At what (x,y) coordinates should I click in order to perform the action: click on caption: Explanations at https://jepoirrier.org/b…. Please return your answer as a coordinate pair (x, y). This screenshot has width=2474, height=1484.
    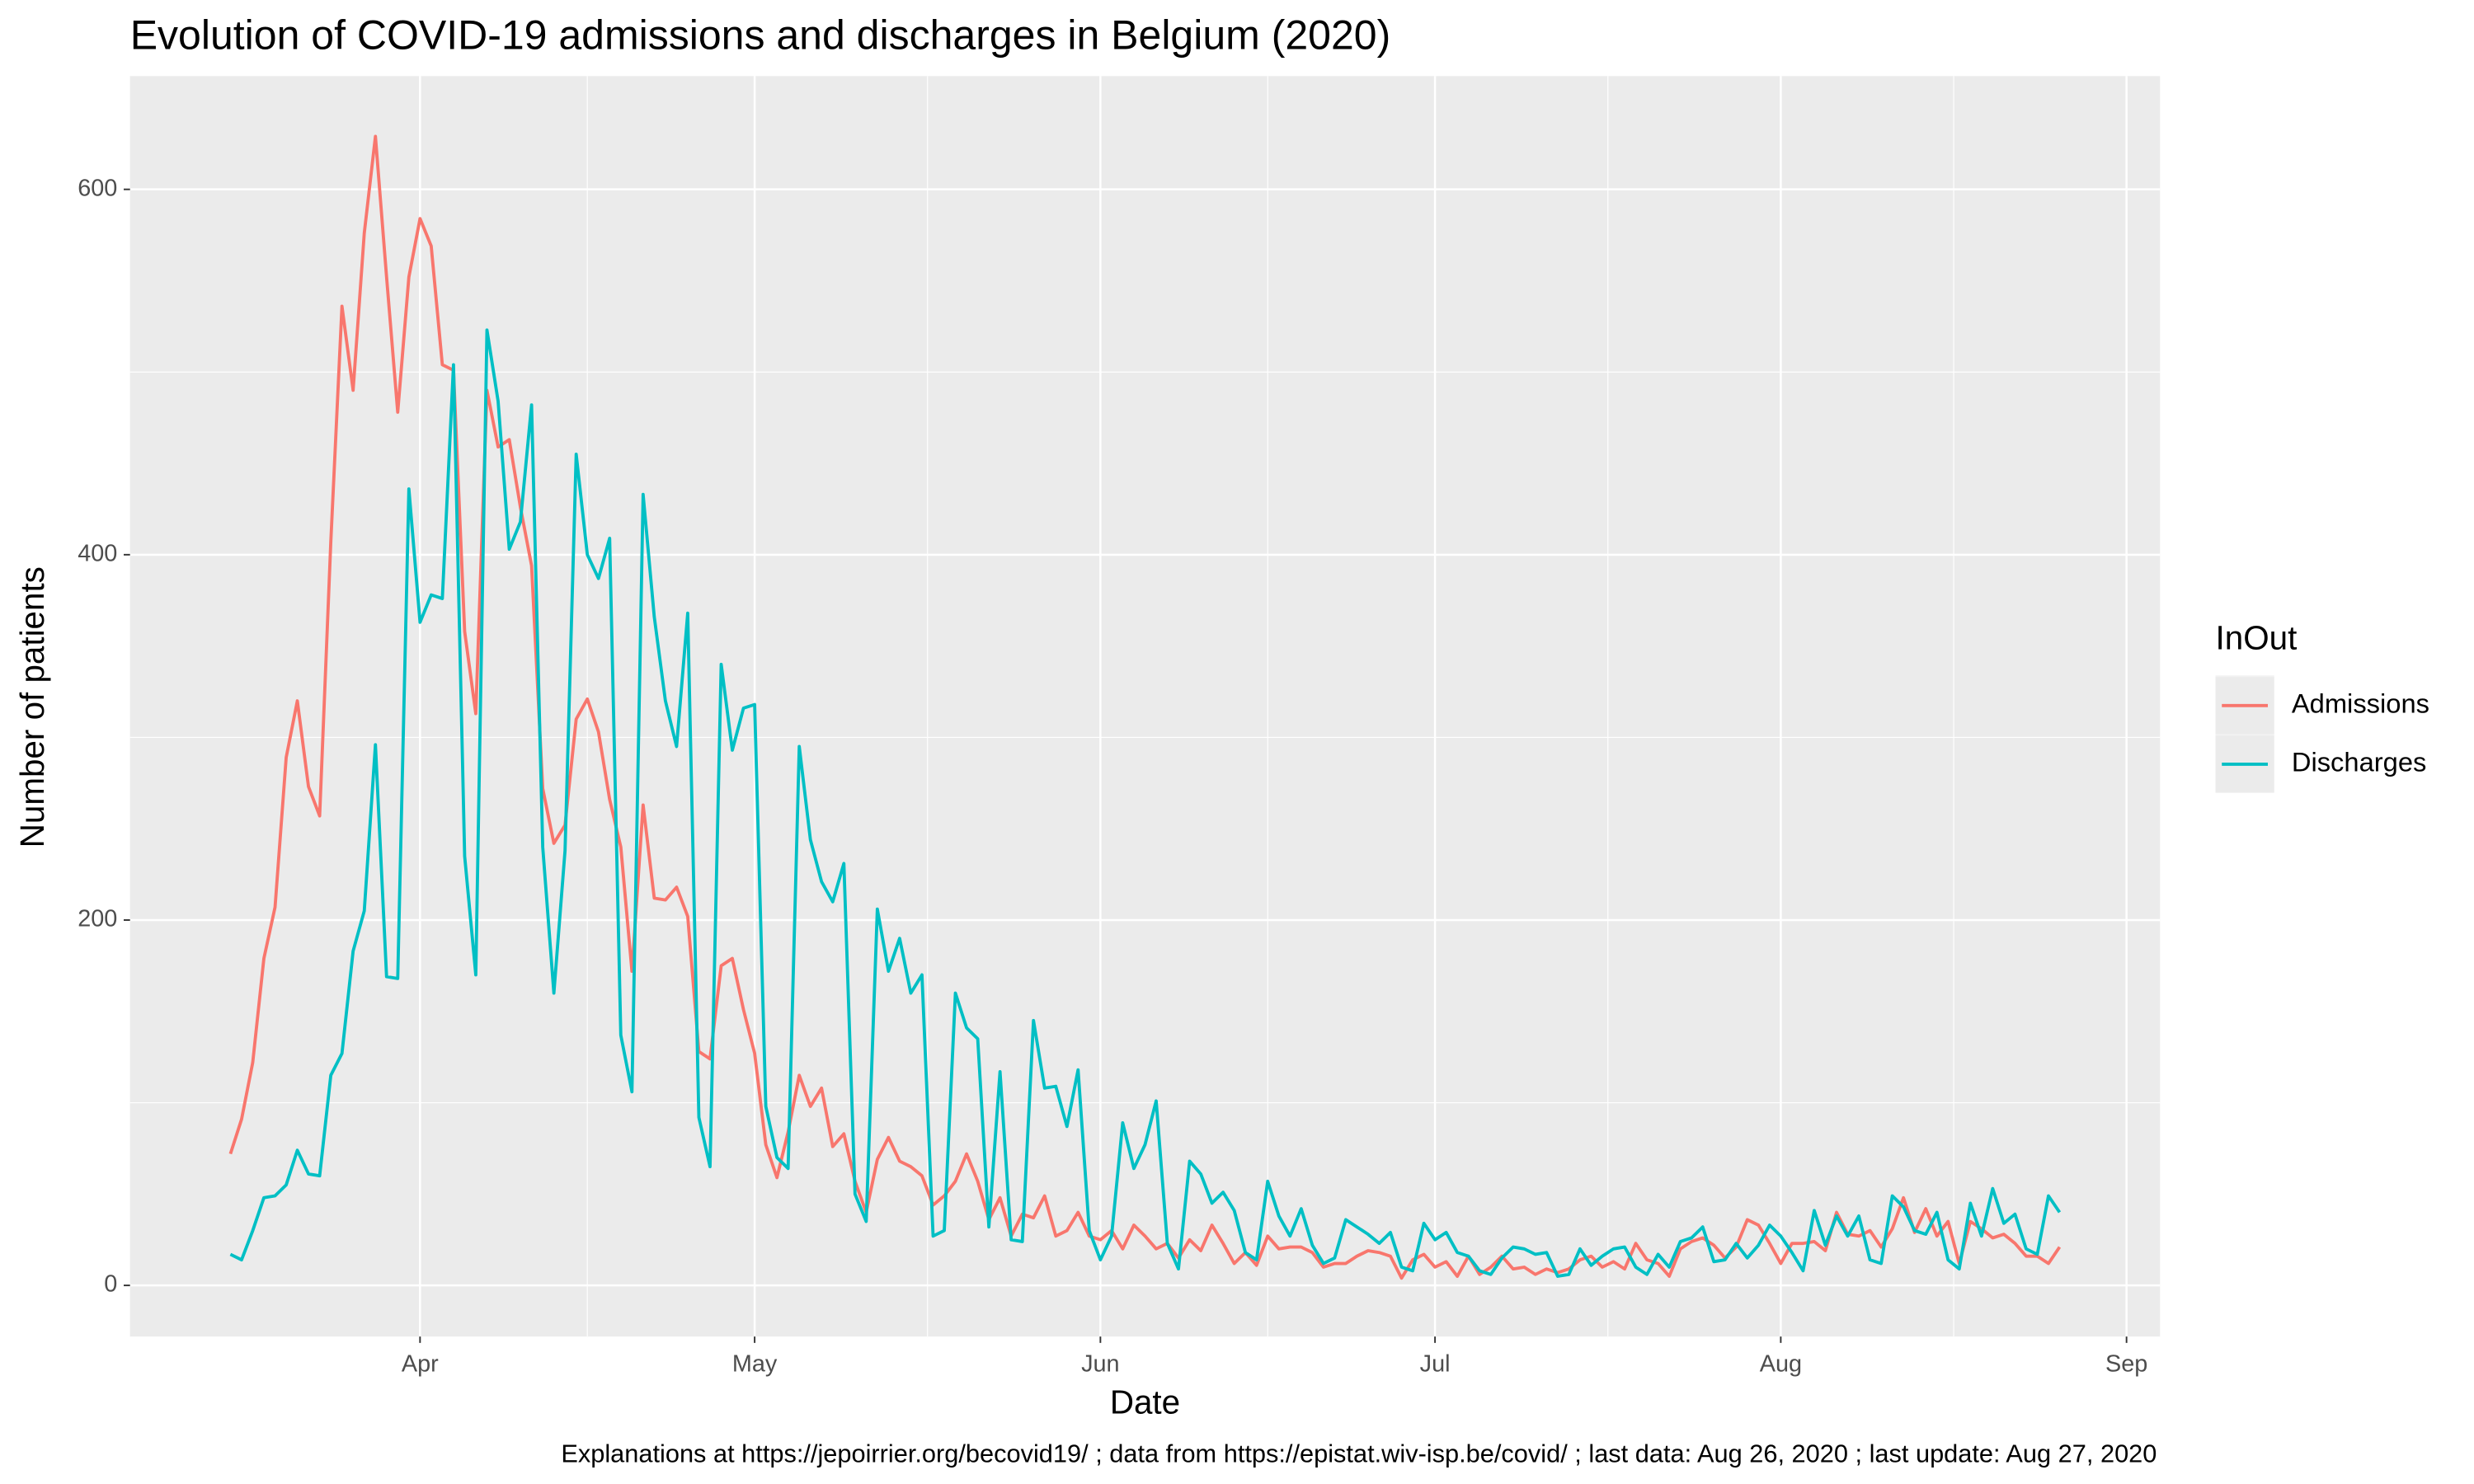
    Looking at the image, I should click on (1359, 1453).